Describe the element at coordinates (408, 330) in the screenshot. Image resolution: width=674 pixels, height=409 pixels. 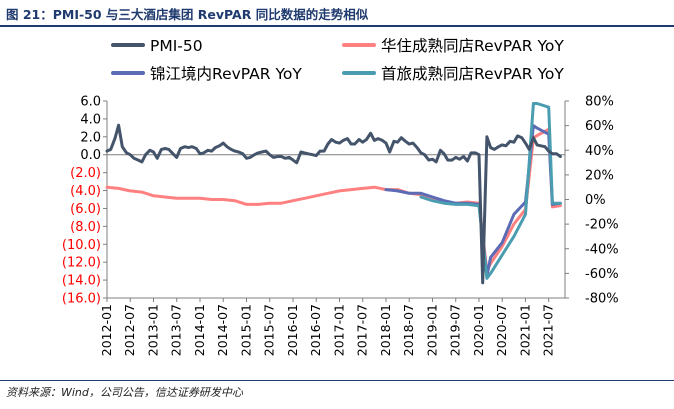
I see `x-tick-label: 2018-07` at that location.